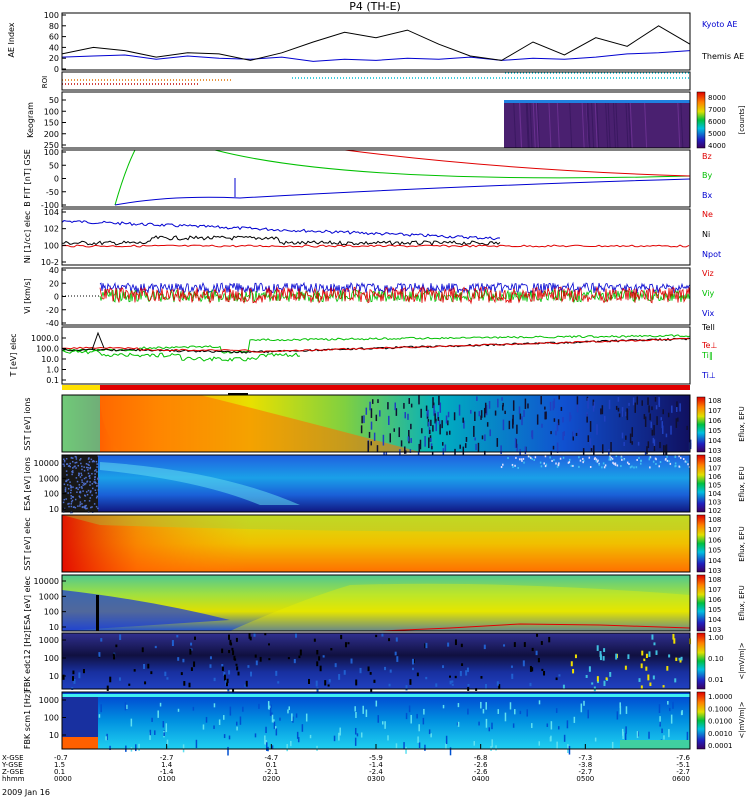 The height and width of the screenshot is (800, 750). What do you see at coordinates (715, 494) in the screenshot?
I see `esa-ion-cbar-label: 104` at bounding box center [715, 494].